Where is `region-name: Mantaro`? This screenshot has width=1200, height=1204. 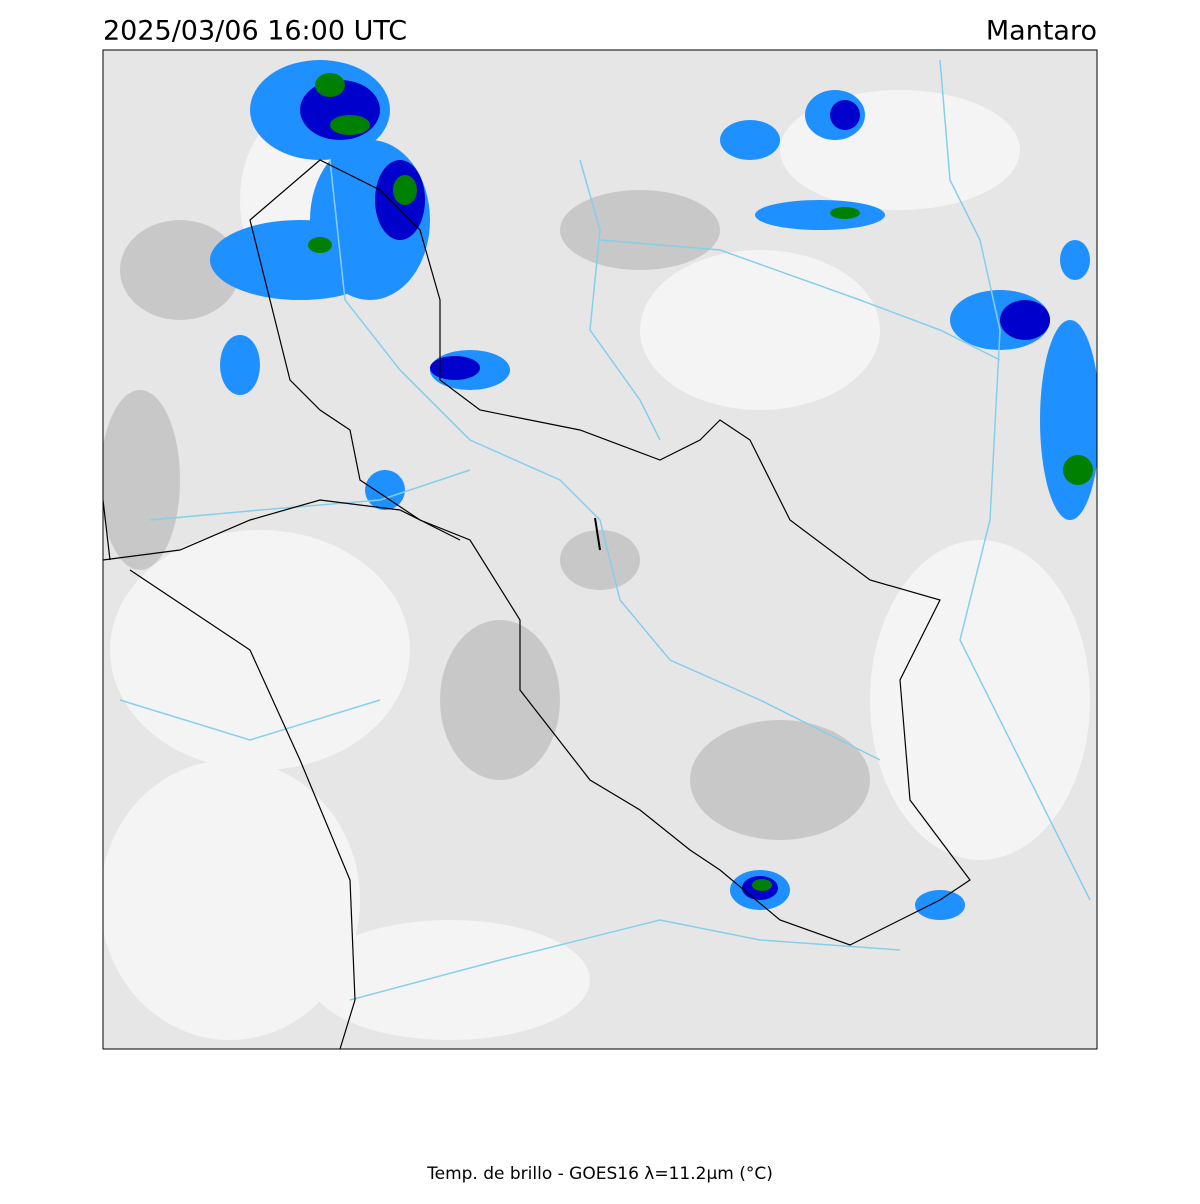 region-name: Mantaro is located at coordinates (1041, 31).